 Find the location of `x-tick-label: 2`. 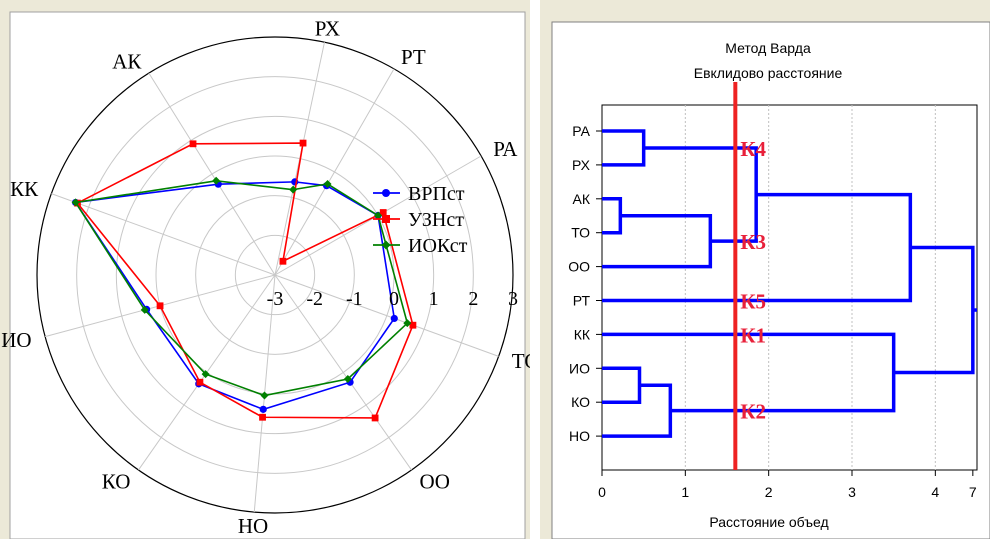

x-tick-label: 2 is located at coordinates (769, 492).